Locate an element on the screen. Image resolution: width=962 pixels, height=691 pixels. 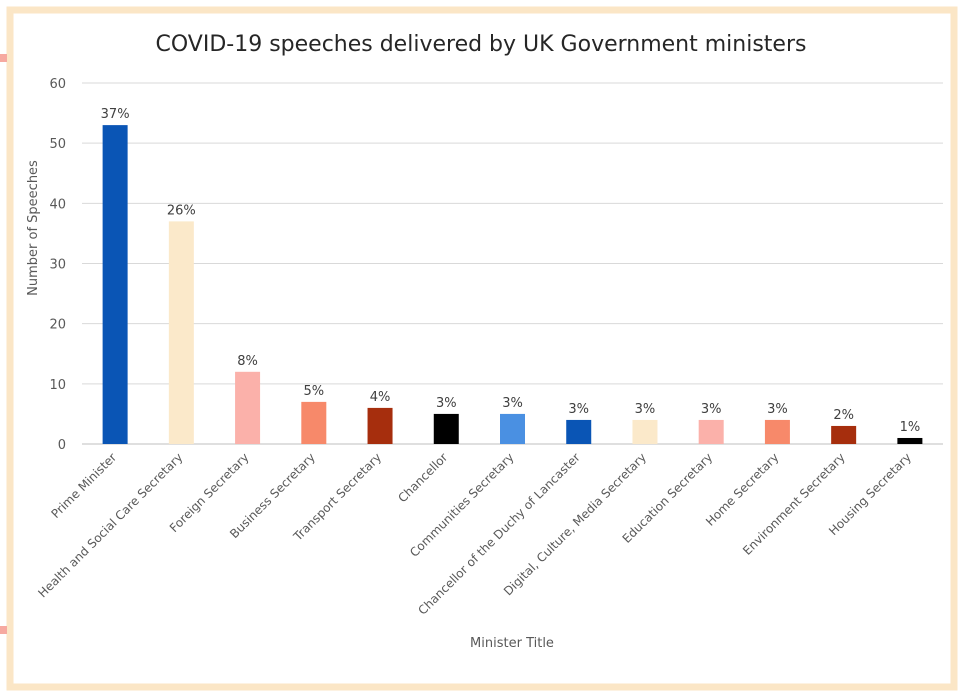
y-tick-label: 40 is located at coordinates (57, 204).